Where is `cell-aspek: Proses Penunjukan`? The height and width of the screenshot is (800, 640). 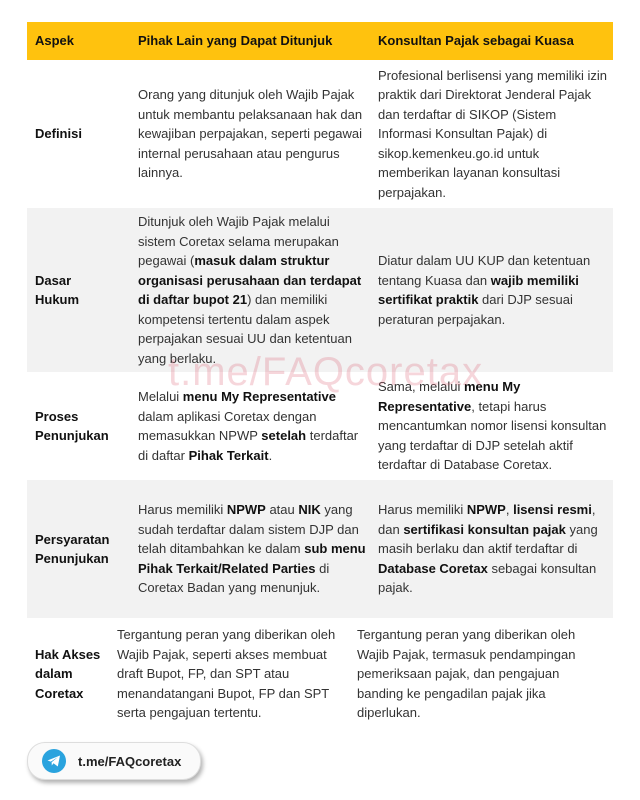 cell-aspek: Proses Penunjukan is located at coordinates (72, 426).